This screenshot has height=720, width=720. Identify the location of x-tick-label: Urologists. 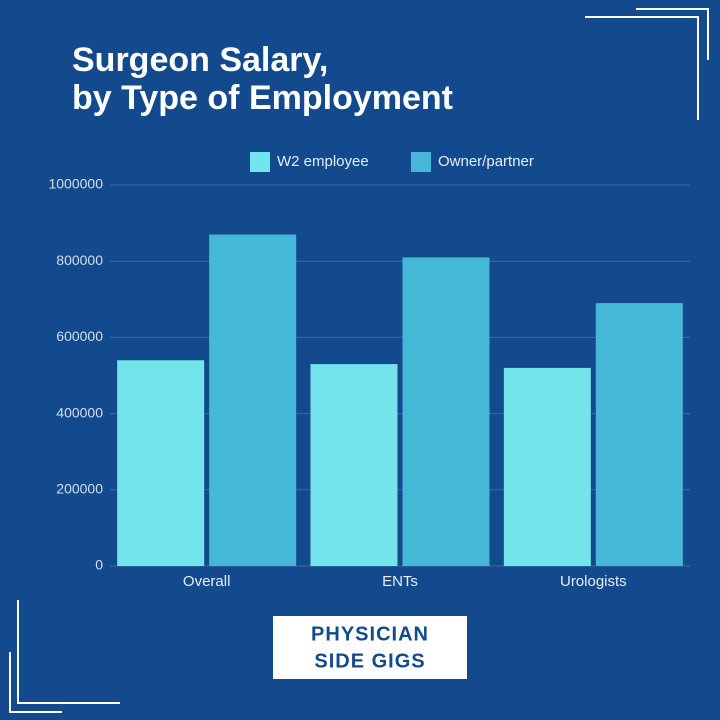
(593, 581).